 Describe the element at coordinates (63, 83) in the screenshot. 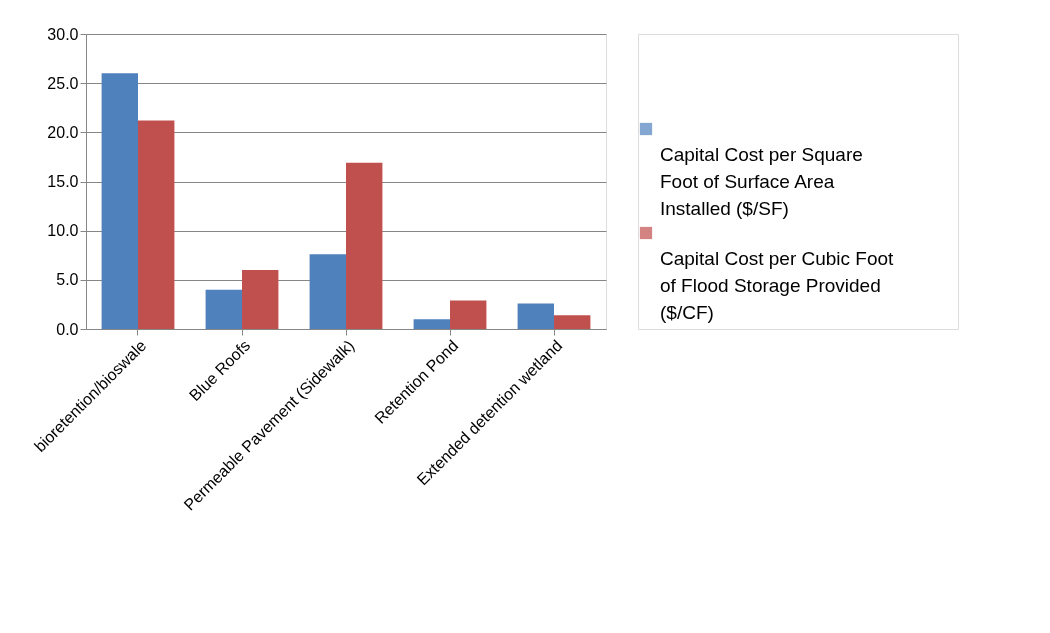

I see `y-tick-label: 25.0` at that location.